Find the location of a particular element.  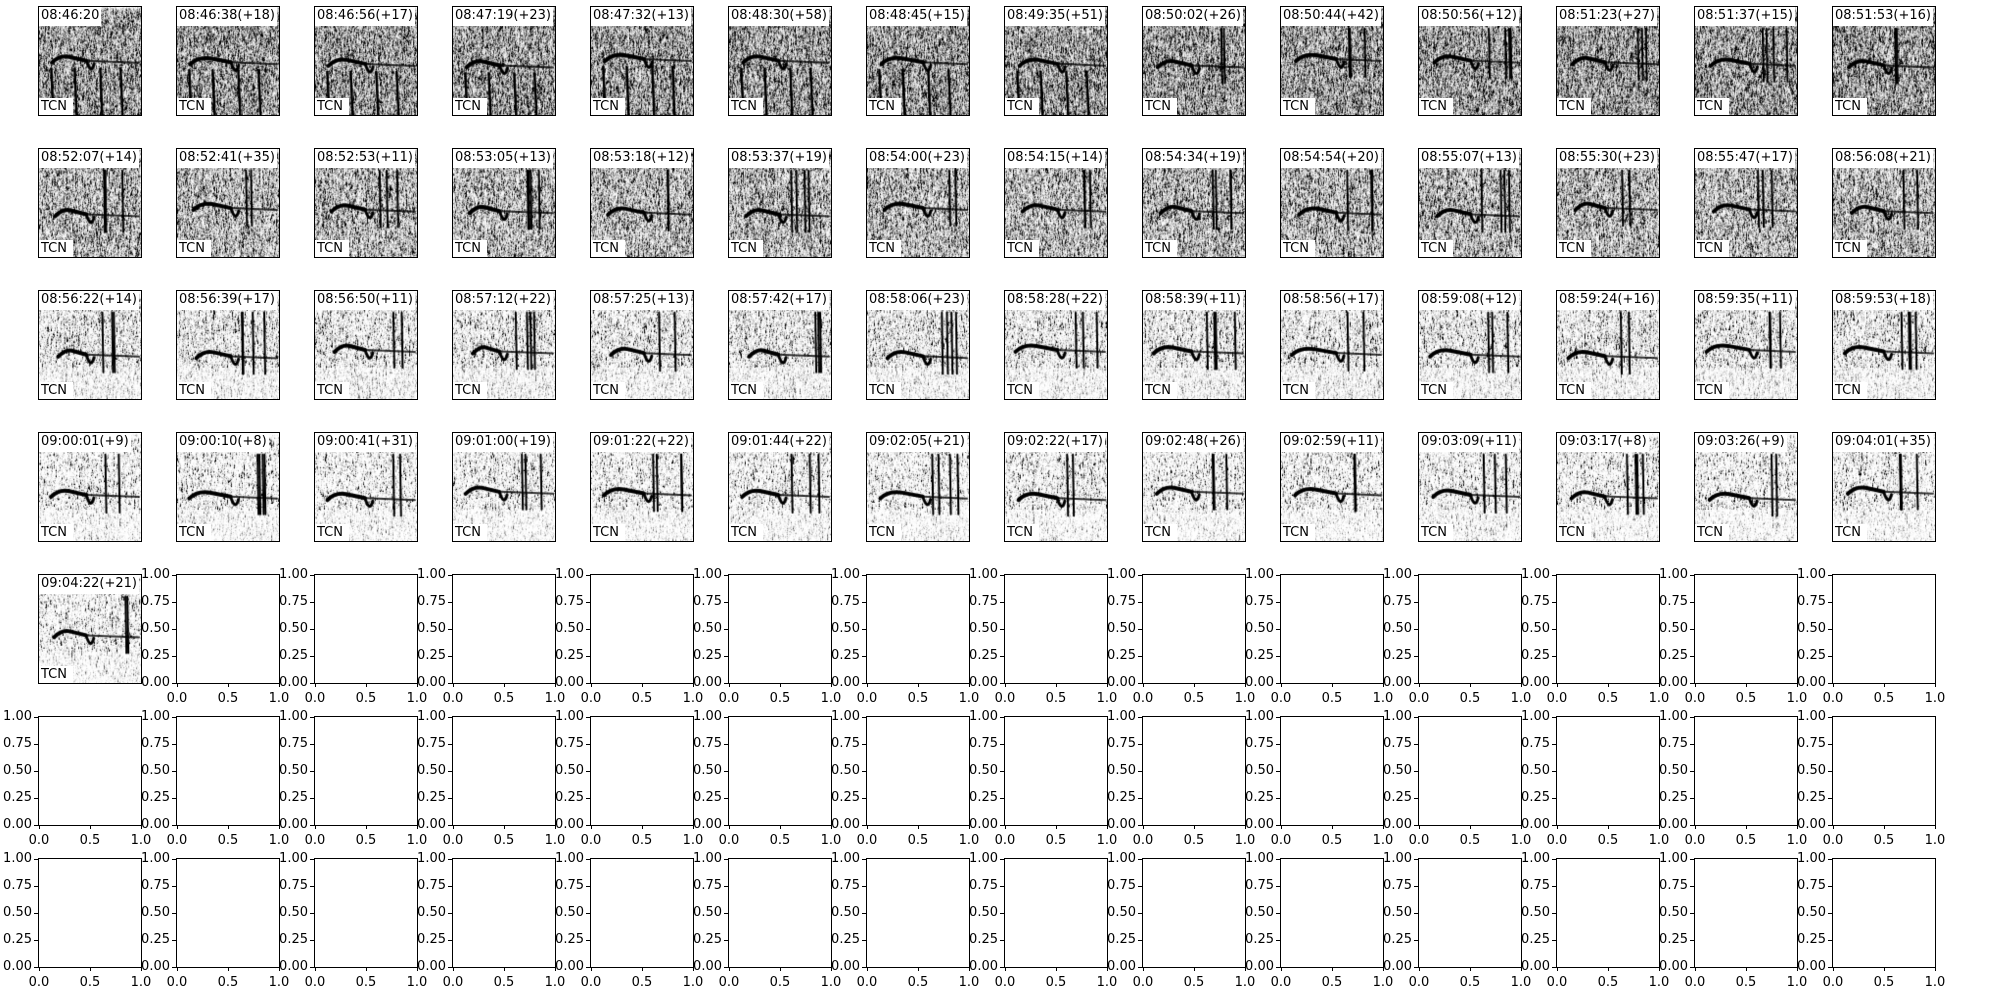

spectrogram-panel: 08:55:30(+23) TCN is located at coordinates (1608, 203).